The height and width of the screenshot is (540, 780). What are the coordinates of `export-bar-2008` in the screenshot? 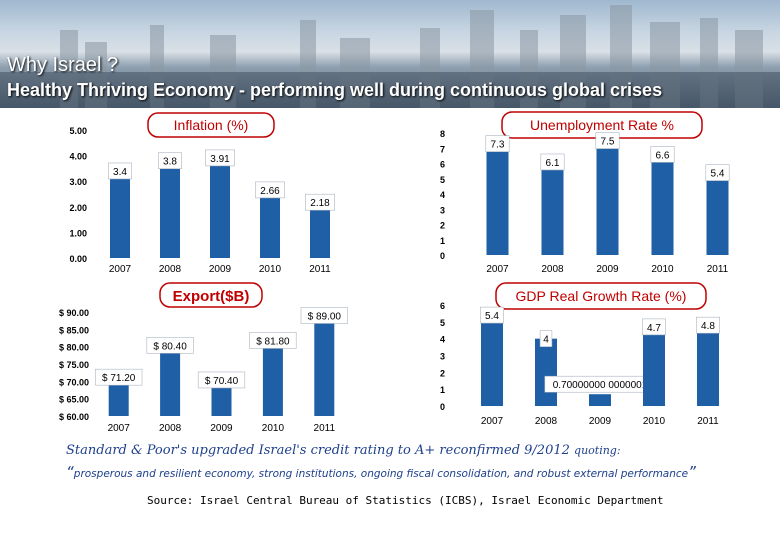 It's located at (170, 380).